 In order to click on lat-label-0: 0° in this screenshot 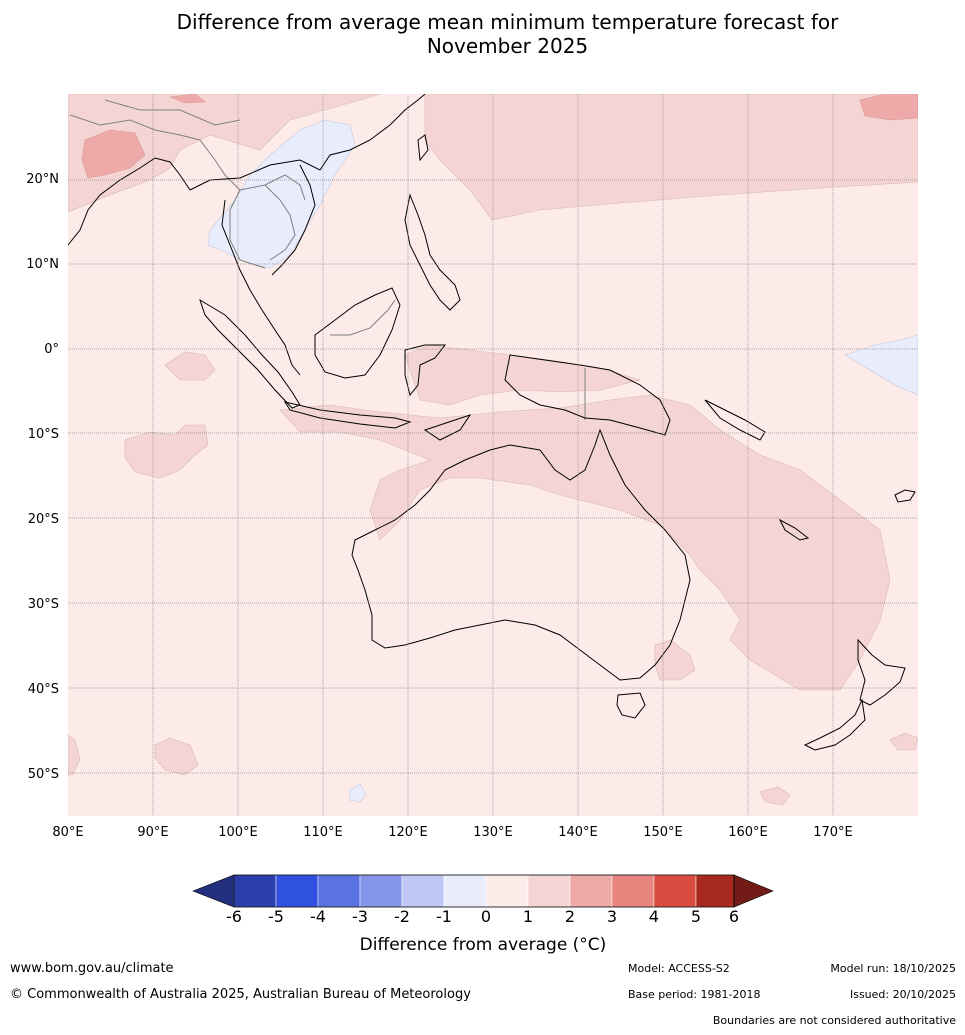, I will do `click(51, 349)`.